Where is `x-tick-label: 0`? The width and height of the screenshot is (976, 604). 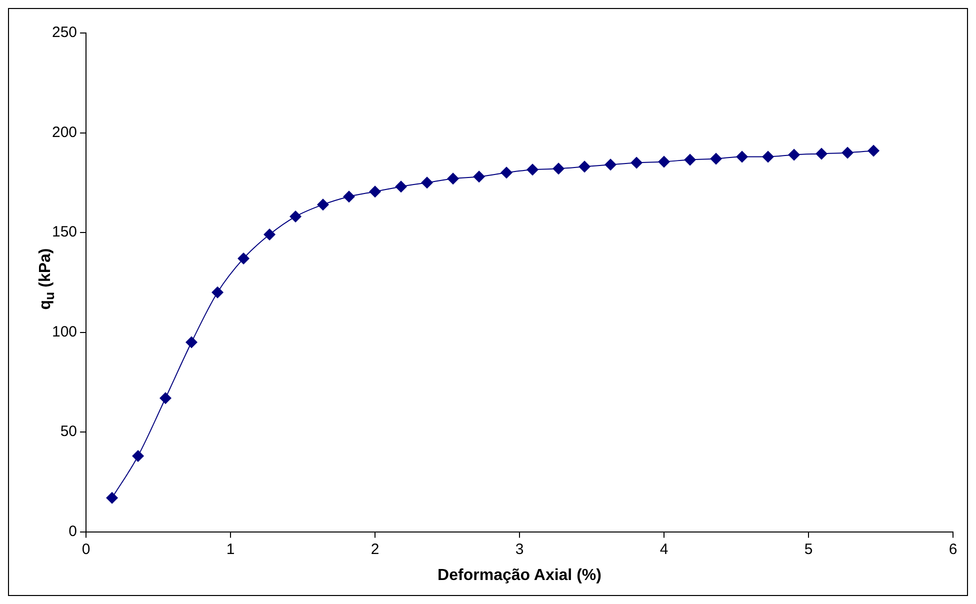 x-tick-label: 0 is located at coordinates (86, 549).